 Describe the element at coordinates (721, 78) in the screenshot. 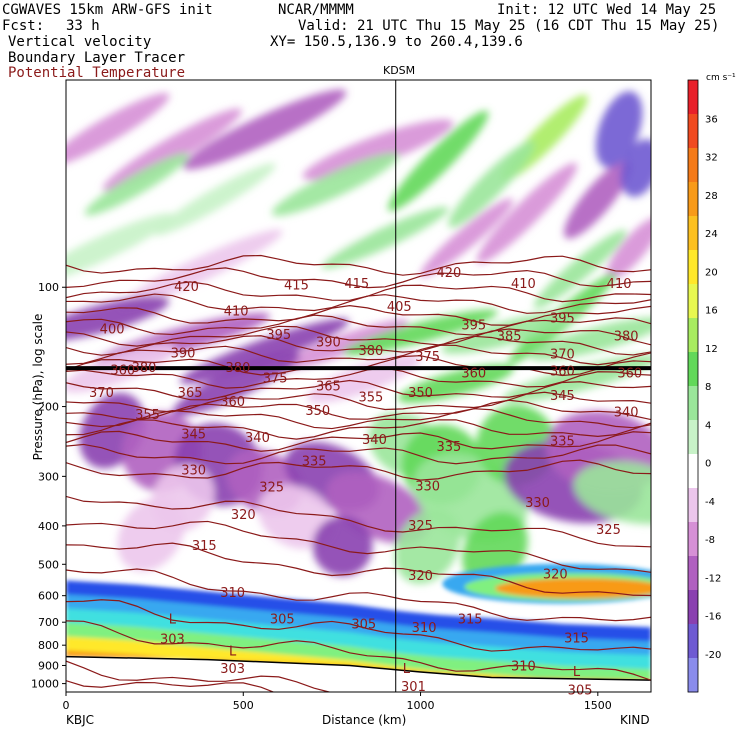

I see `colorbar-unit: cm s⁻¹` at that location.